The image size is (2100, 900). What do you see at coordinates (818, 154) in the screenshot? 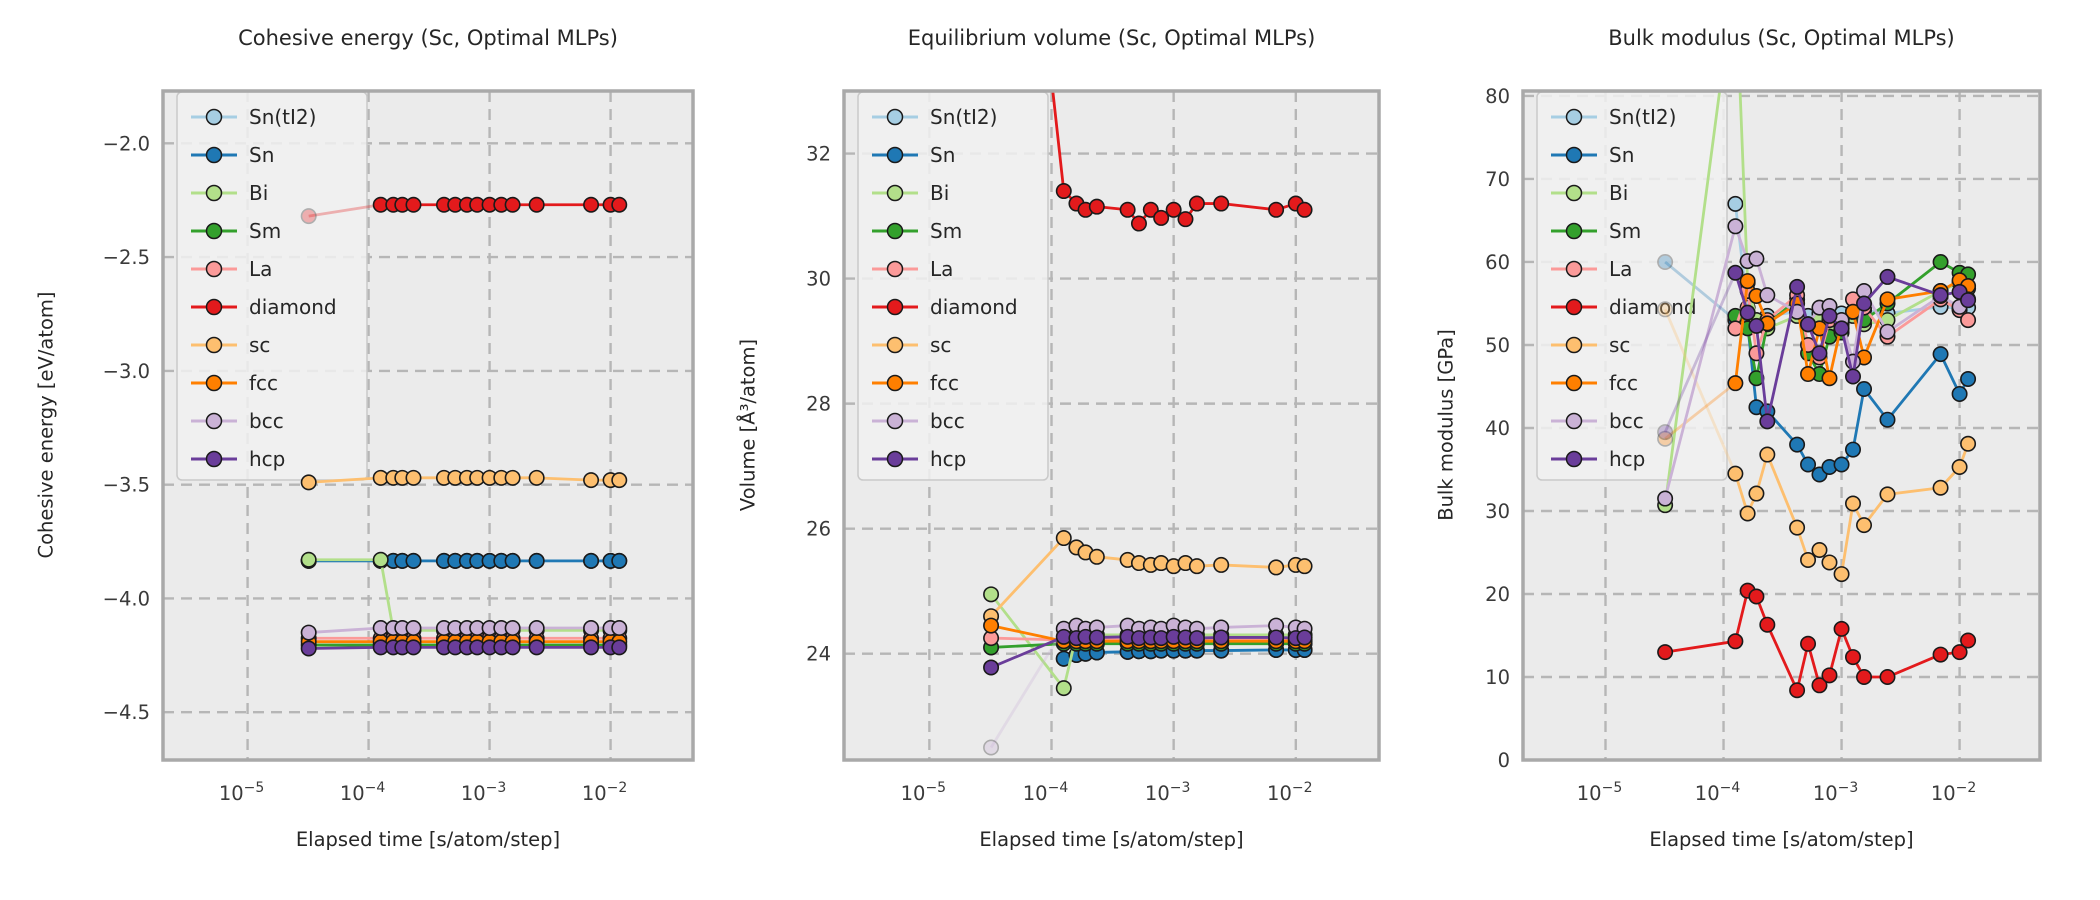
I see `y-tick-label: 32` at bounding box center [818, 154].